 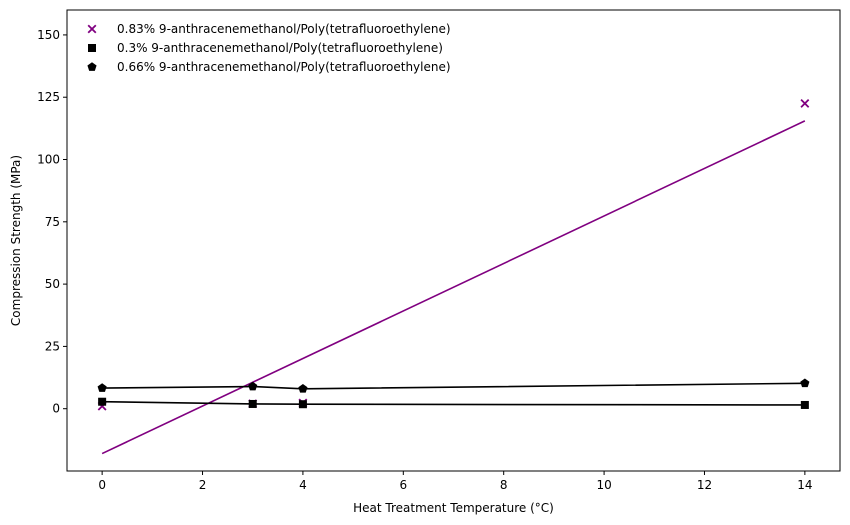 What do you see at coordinates (504, 485) in the screenshot?
I see `x-tick-label: 8` at bounding box center [504, 485].